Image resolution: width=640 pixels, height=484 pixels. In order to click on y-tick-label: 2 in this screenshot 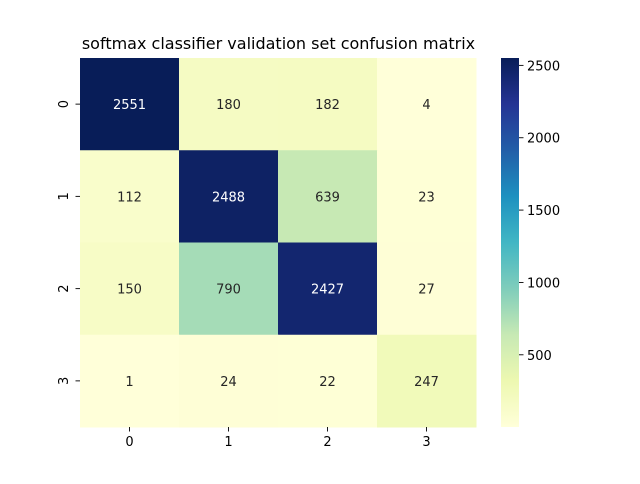, I will do `click(64, 288)`.